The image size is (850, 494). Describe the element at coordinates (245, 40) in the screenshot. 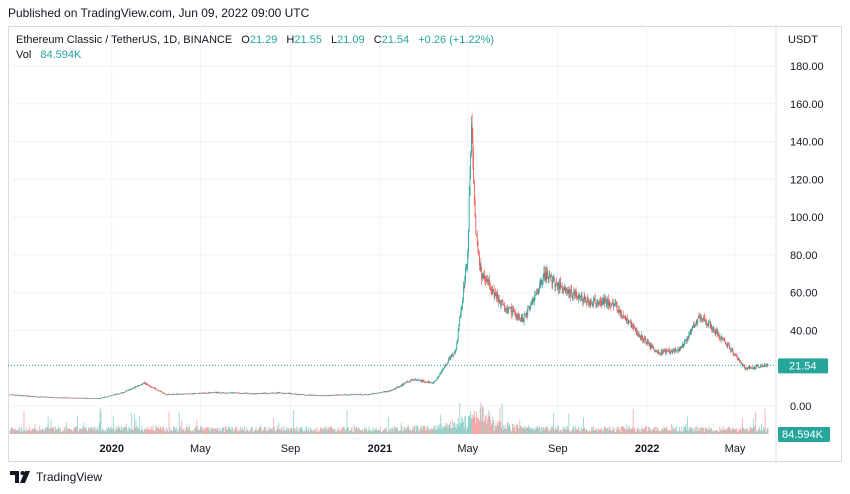

I see `open-label: O` at that location.